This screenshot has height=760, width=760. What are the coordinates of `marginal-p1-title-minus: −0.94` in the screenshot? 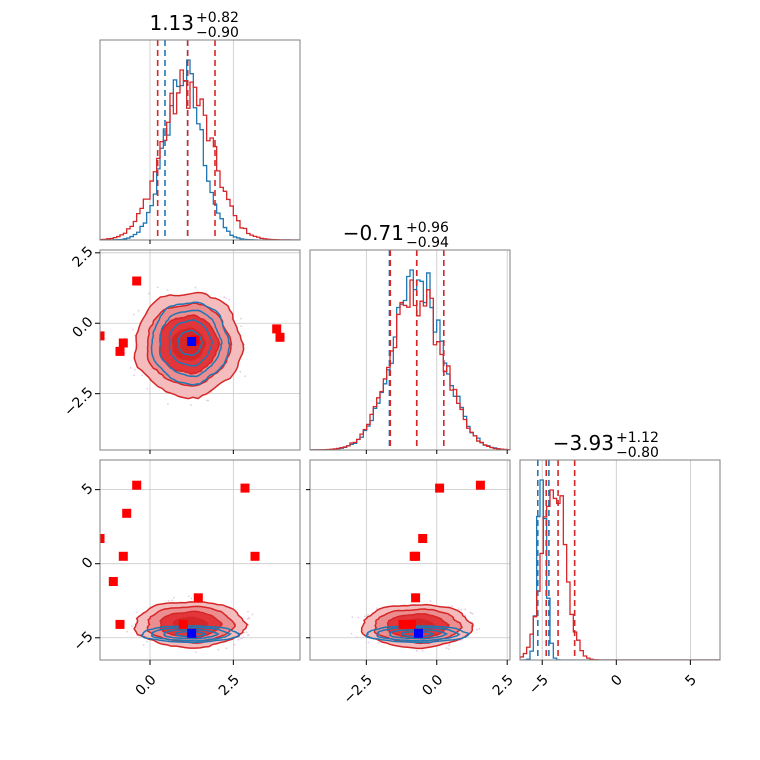 It's located at (427, 243).